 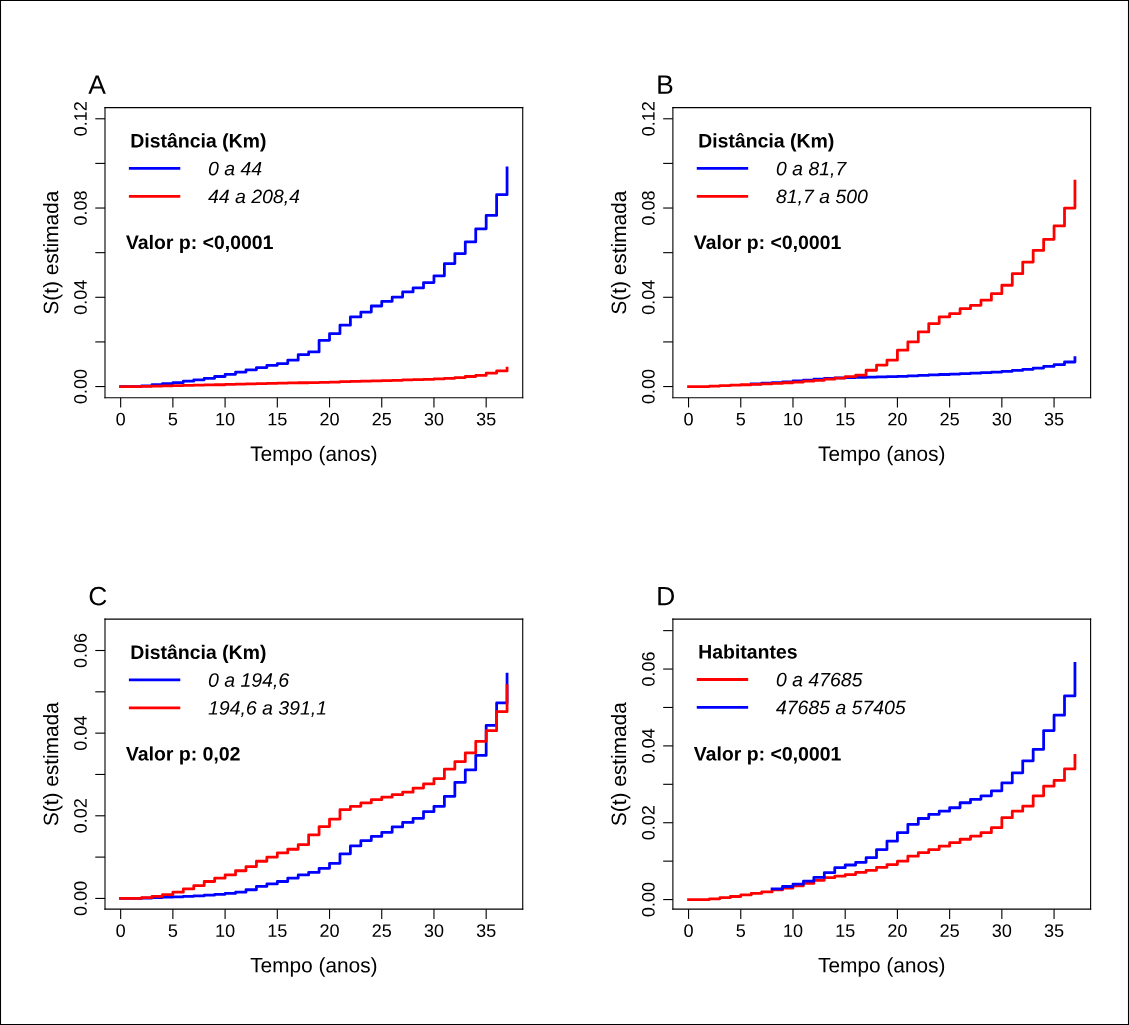 I want to click on legend-label: 81,7 a 500, so click(x=822, y=197).